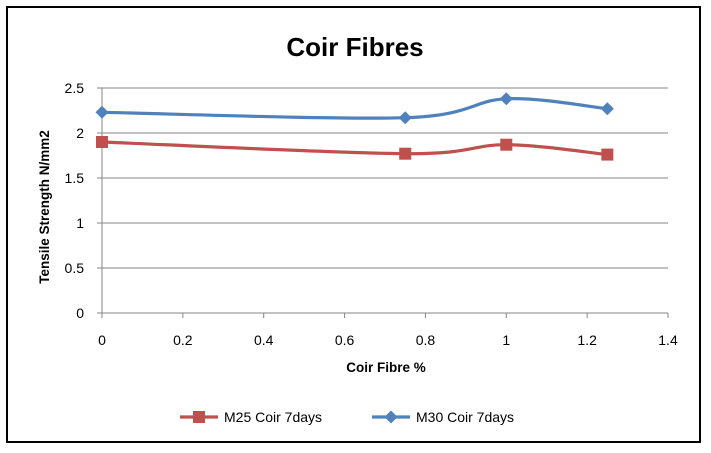  Describe the element at coordinates (347, 417) in the screenshot. I see `legend: M25 Coir 7days M30 Coir 7days` at that location.